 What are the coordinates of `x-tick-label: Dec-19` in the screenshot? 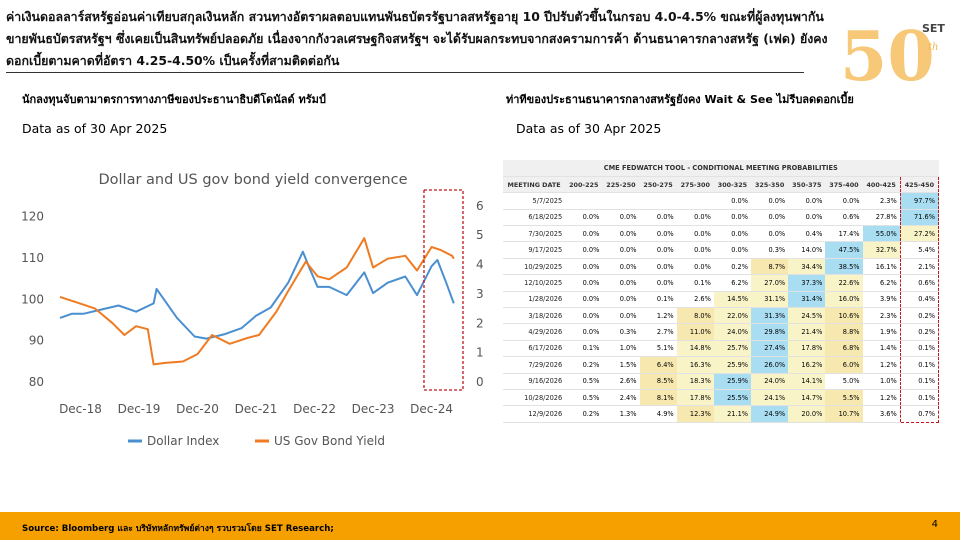 It's located at (139, 409).